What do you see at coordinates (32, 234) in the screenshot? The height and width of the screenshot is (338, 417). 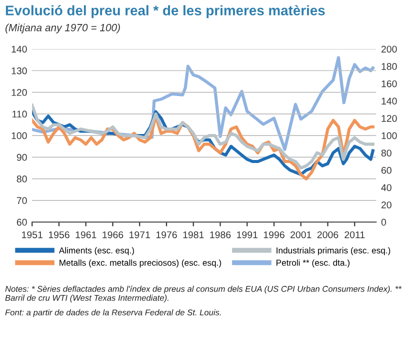 I see `x-tick-label: 1951` at bounding box center [32, 234].